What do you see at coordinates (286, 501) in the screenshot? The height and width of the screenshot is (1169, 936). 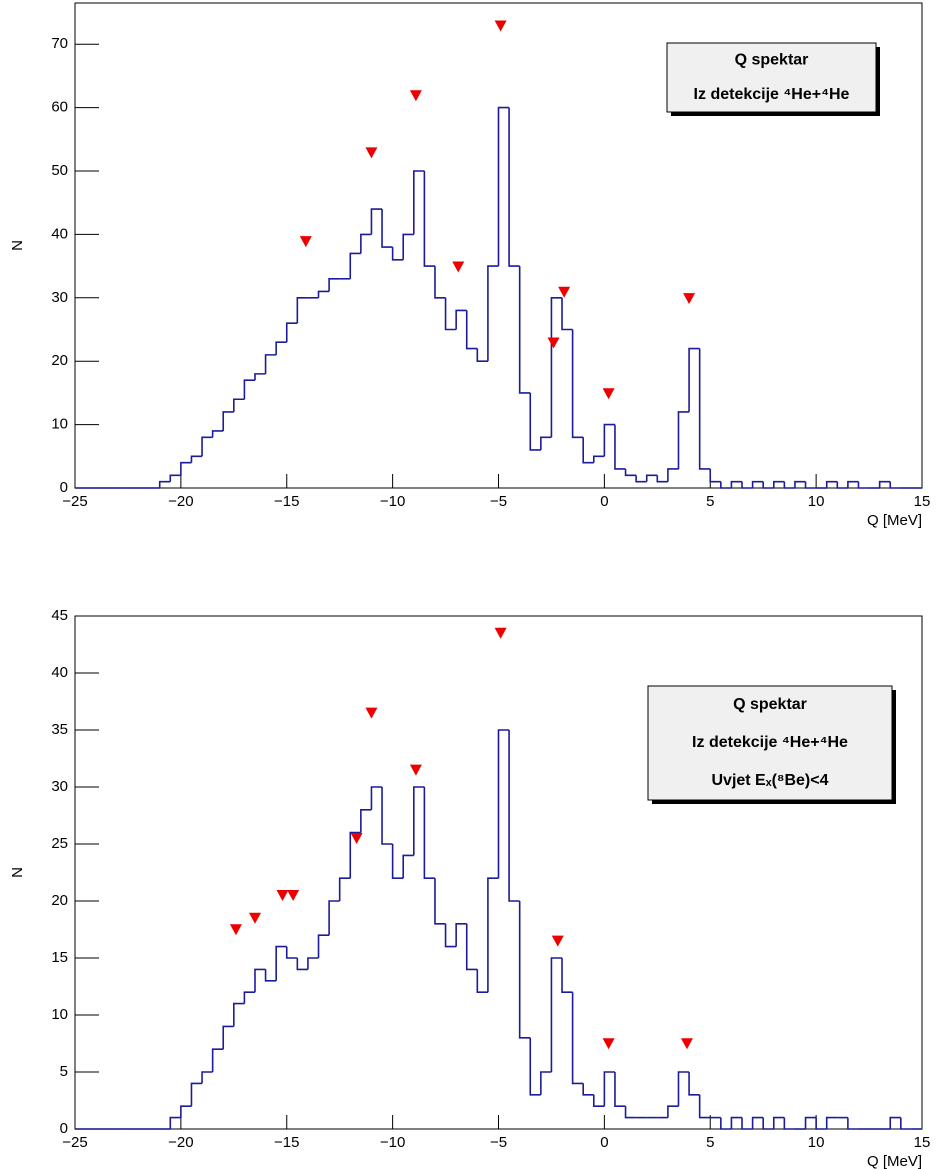 I see `x-tick-label: −15` at bounding box center [286, 501].